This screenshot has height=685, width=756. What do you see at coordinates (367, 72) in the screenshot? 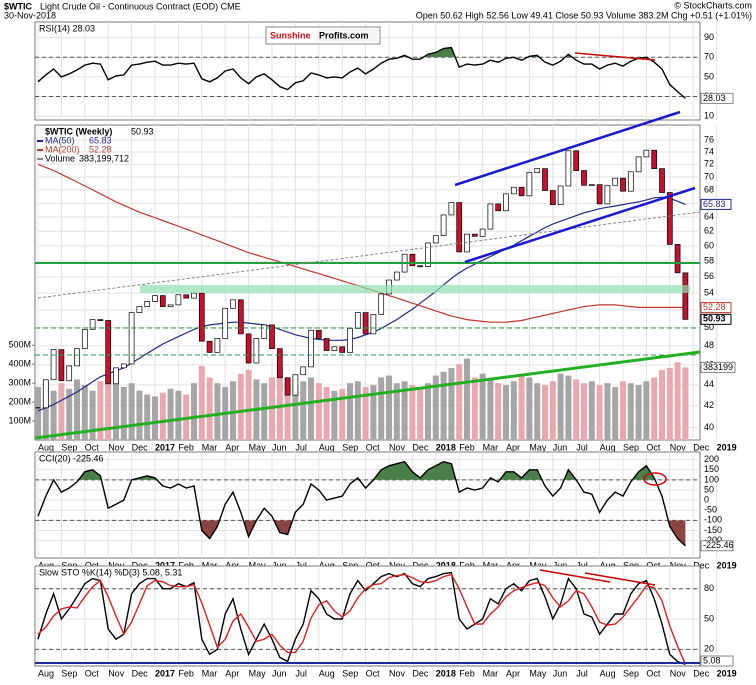
I see `plot` at bounding box center [367, 72].